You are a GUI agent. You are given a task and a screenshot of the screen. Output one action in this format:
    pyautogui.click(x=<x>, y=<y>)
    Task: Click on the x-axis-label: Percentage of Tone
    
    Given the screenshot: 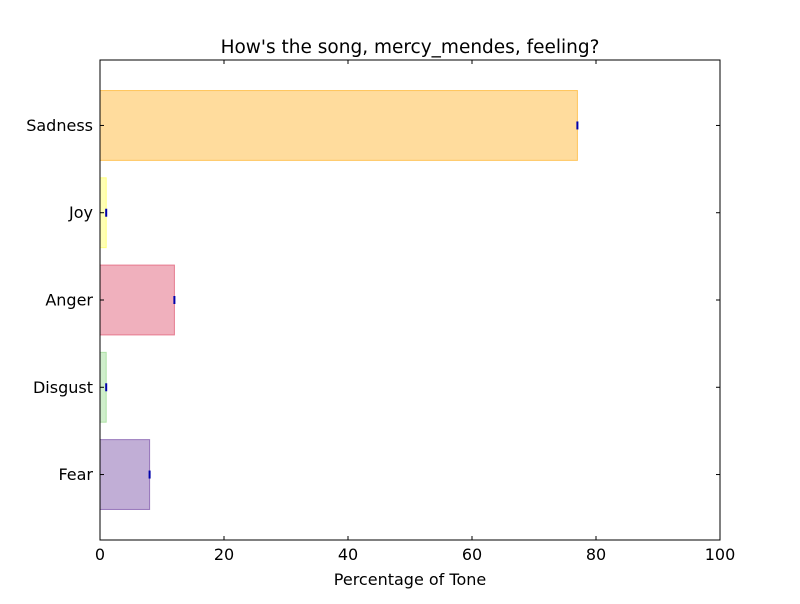 What is the action you would take?
    pyautogui.click(x=410, y=579)
    